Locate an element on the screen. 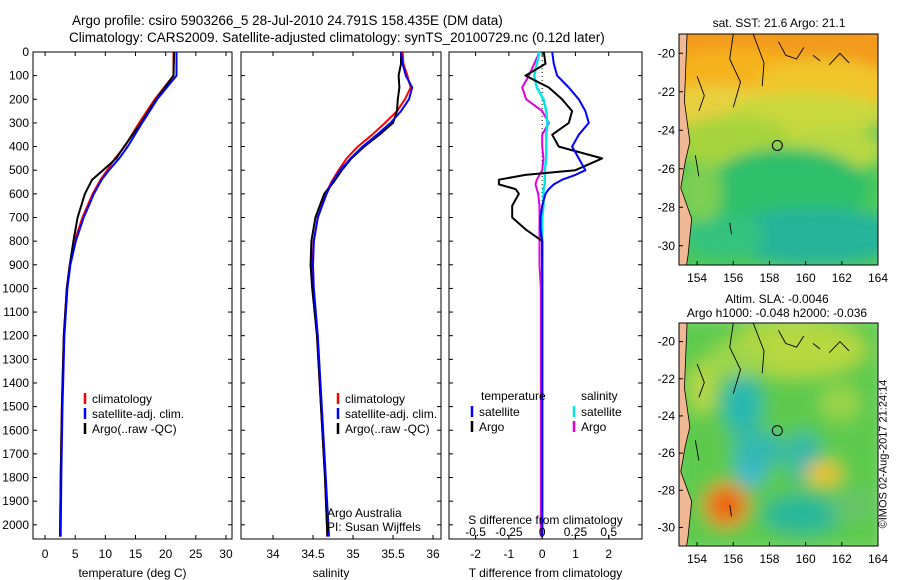  sst-map-frame is located at coordinates (778, 149).